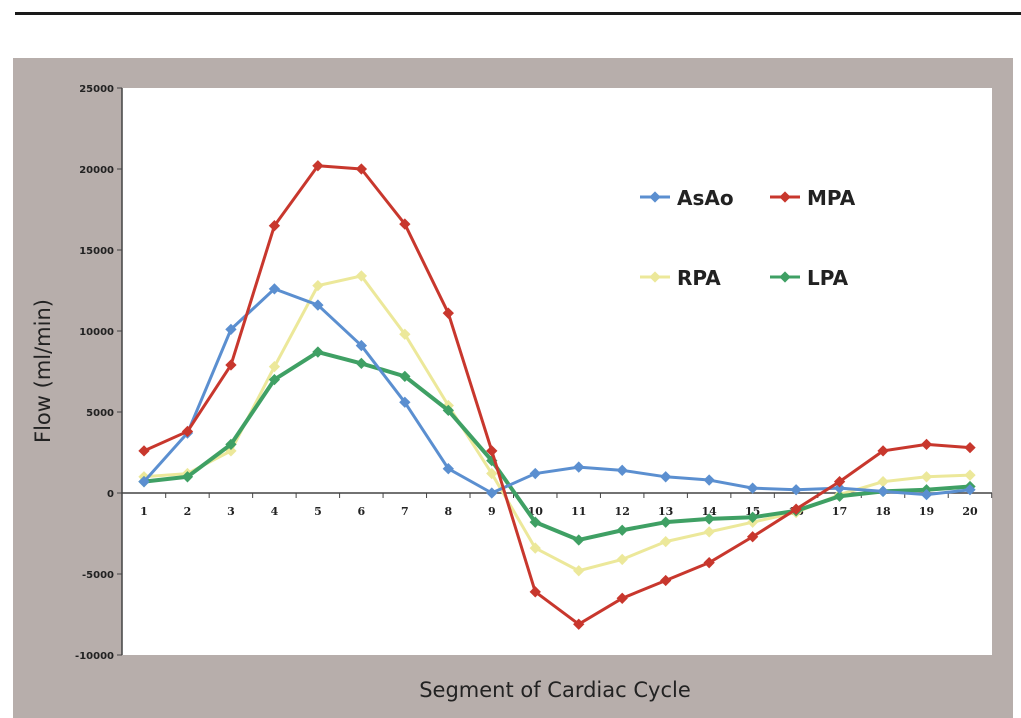  I want to click on y-tick-label: 25000, so click(96, 89).